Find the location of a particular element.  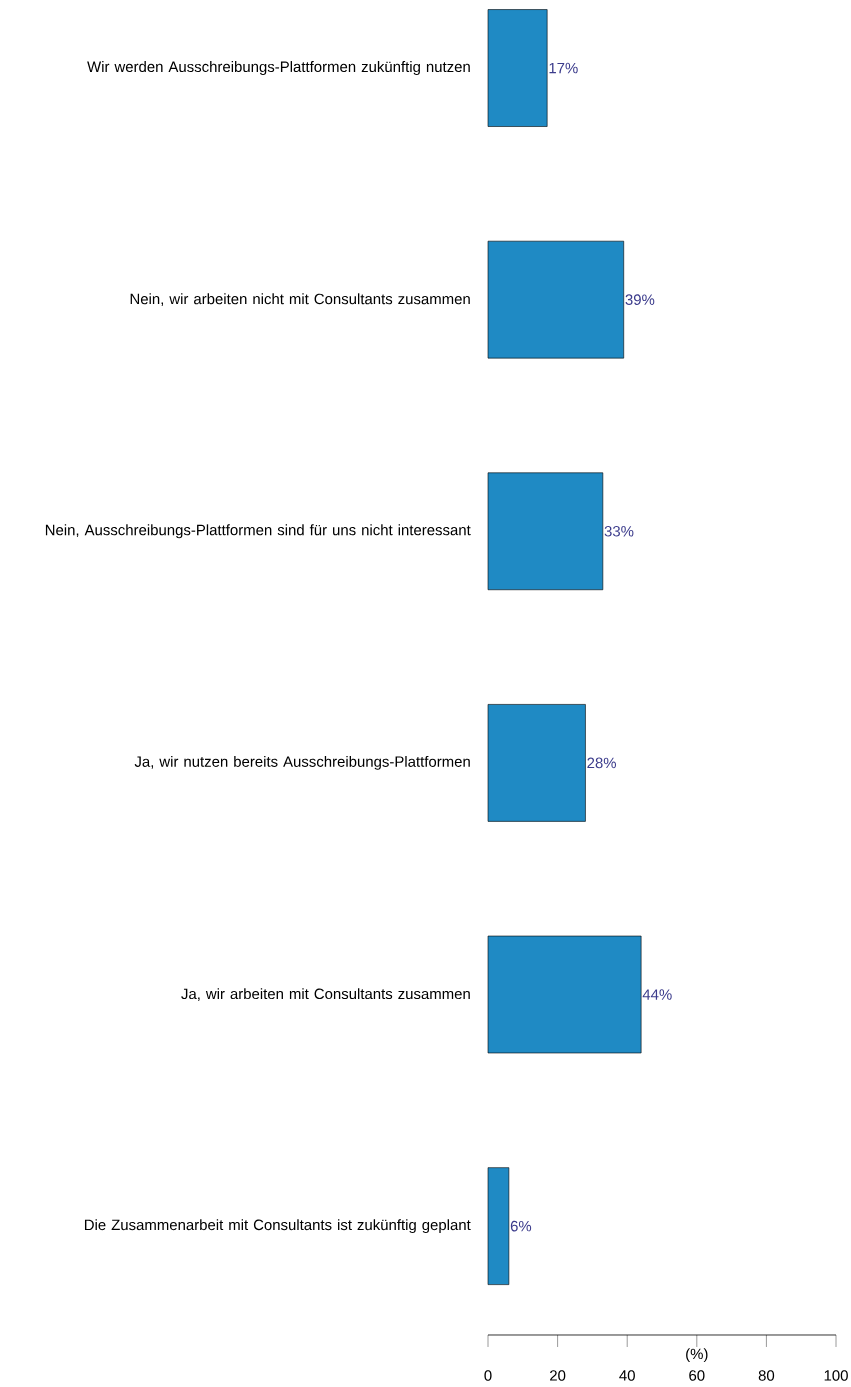

x-tick-label: 20 is located at coordinates (558, 1375).